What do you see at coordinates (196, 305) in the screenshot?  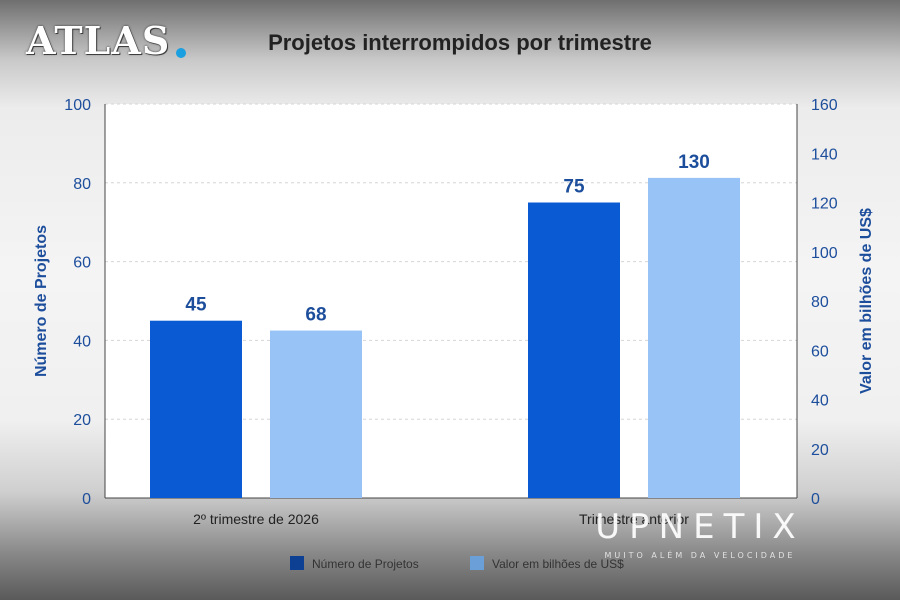 I see `data-label: 45` at bounding box center [196, 305].